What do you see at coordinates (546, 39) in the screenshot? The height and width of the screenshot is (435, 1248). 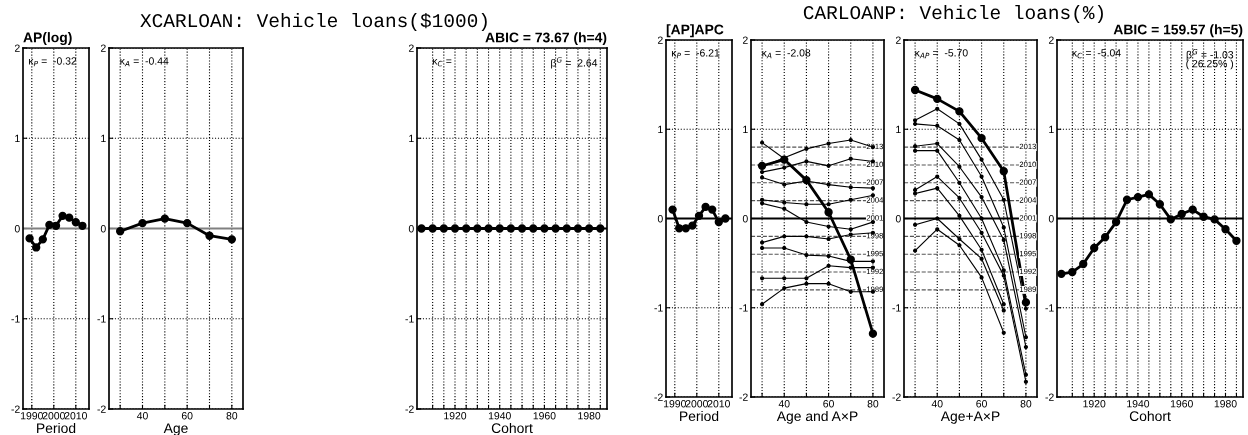 I see `chart-subtitle: ABIC = 73.67 (h=4)` at bounding box center [546, 39].